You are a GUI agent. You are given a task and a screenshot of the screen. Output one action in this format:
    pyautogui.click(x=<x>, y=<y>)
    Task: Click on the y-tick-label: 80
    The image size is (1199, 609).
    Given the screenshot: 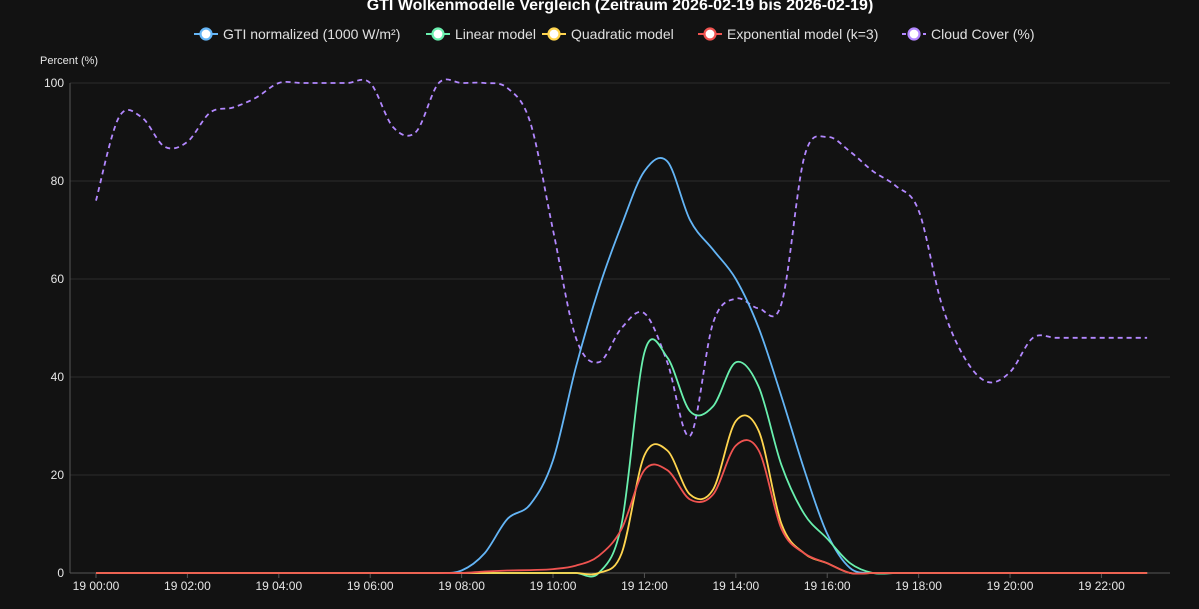 What is the action you would take?
    pyautogui.click(x=58, y=181)
    